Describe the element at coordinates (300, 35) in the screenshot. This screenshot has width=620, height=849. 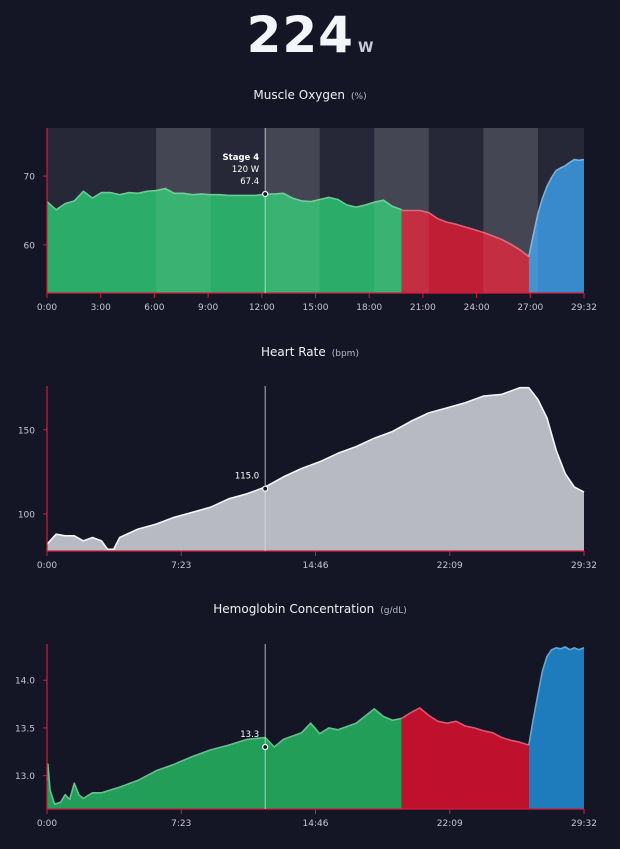
I see `power-value: 224` at that location.